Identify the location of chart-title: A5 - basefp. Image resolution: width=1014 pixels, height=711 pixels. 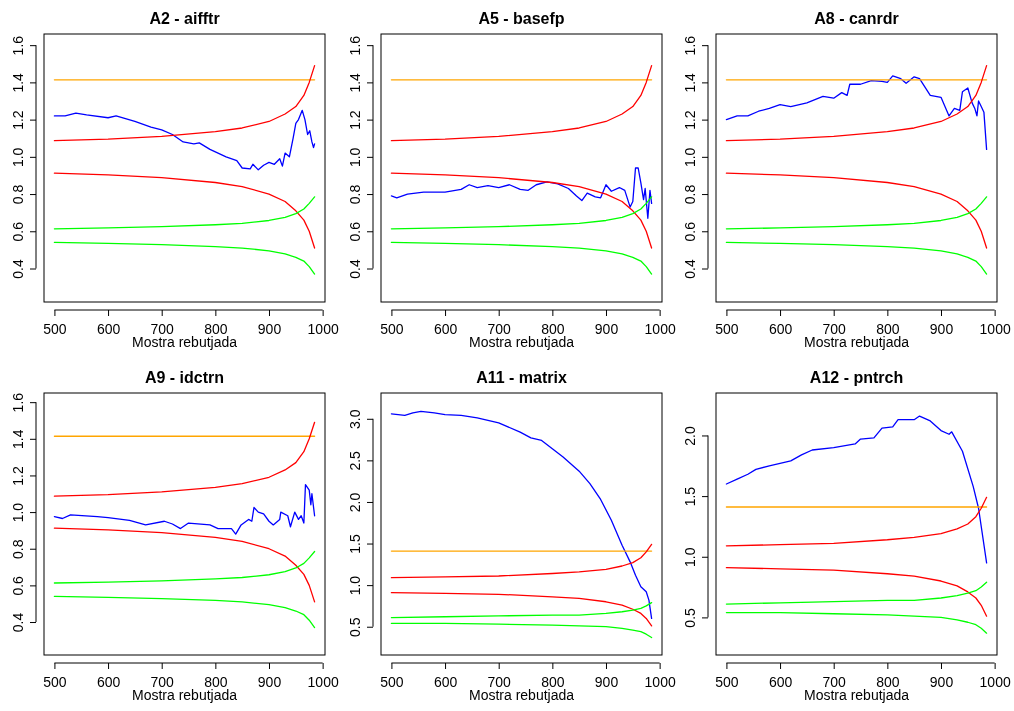
(521, 18).